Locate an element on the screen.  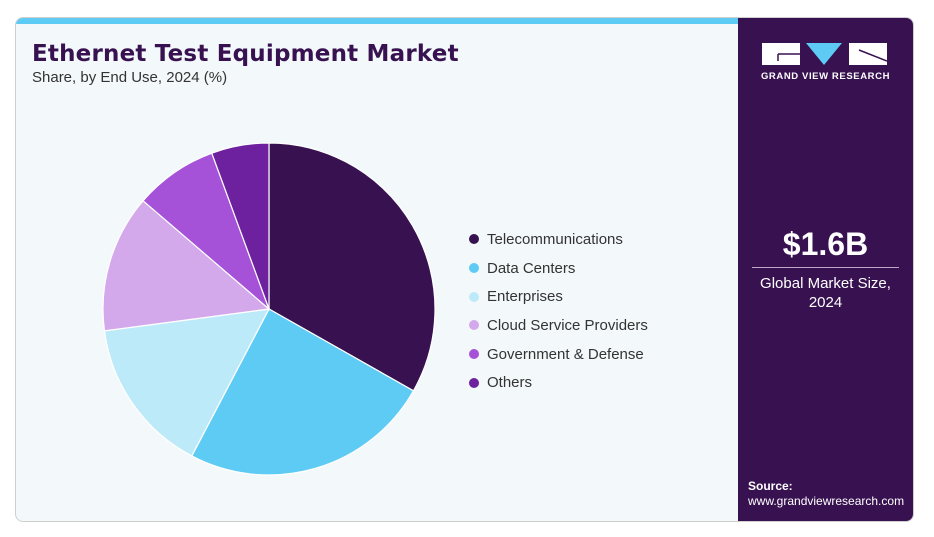
source-heading: Source: is located at coordinates (770, 486).